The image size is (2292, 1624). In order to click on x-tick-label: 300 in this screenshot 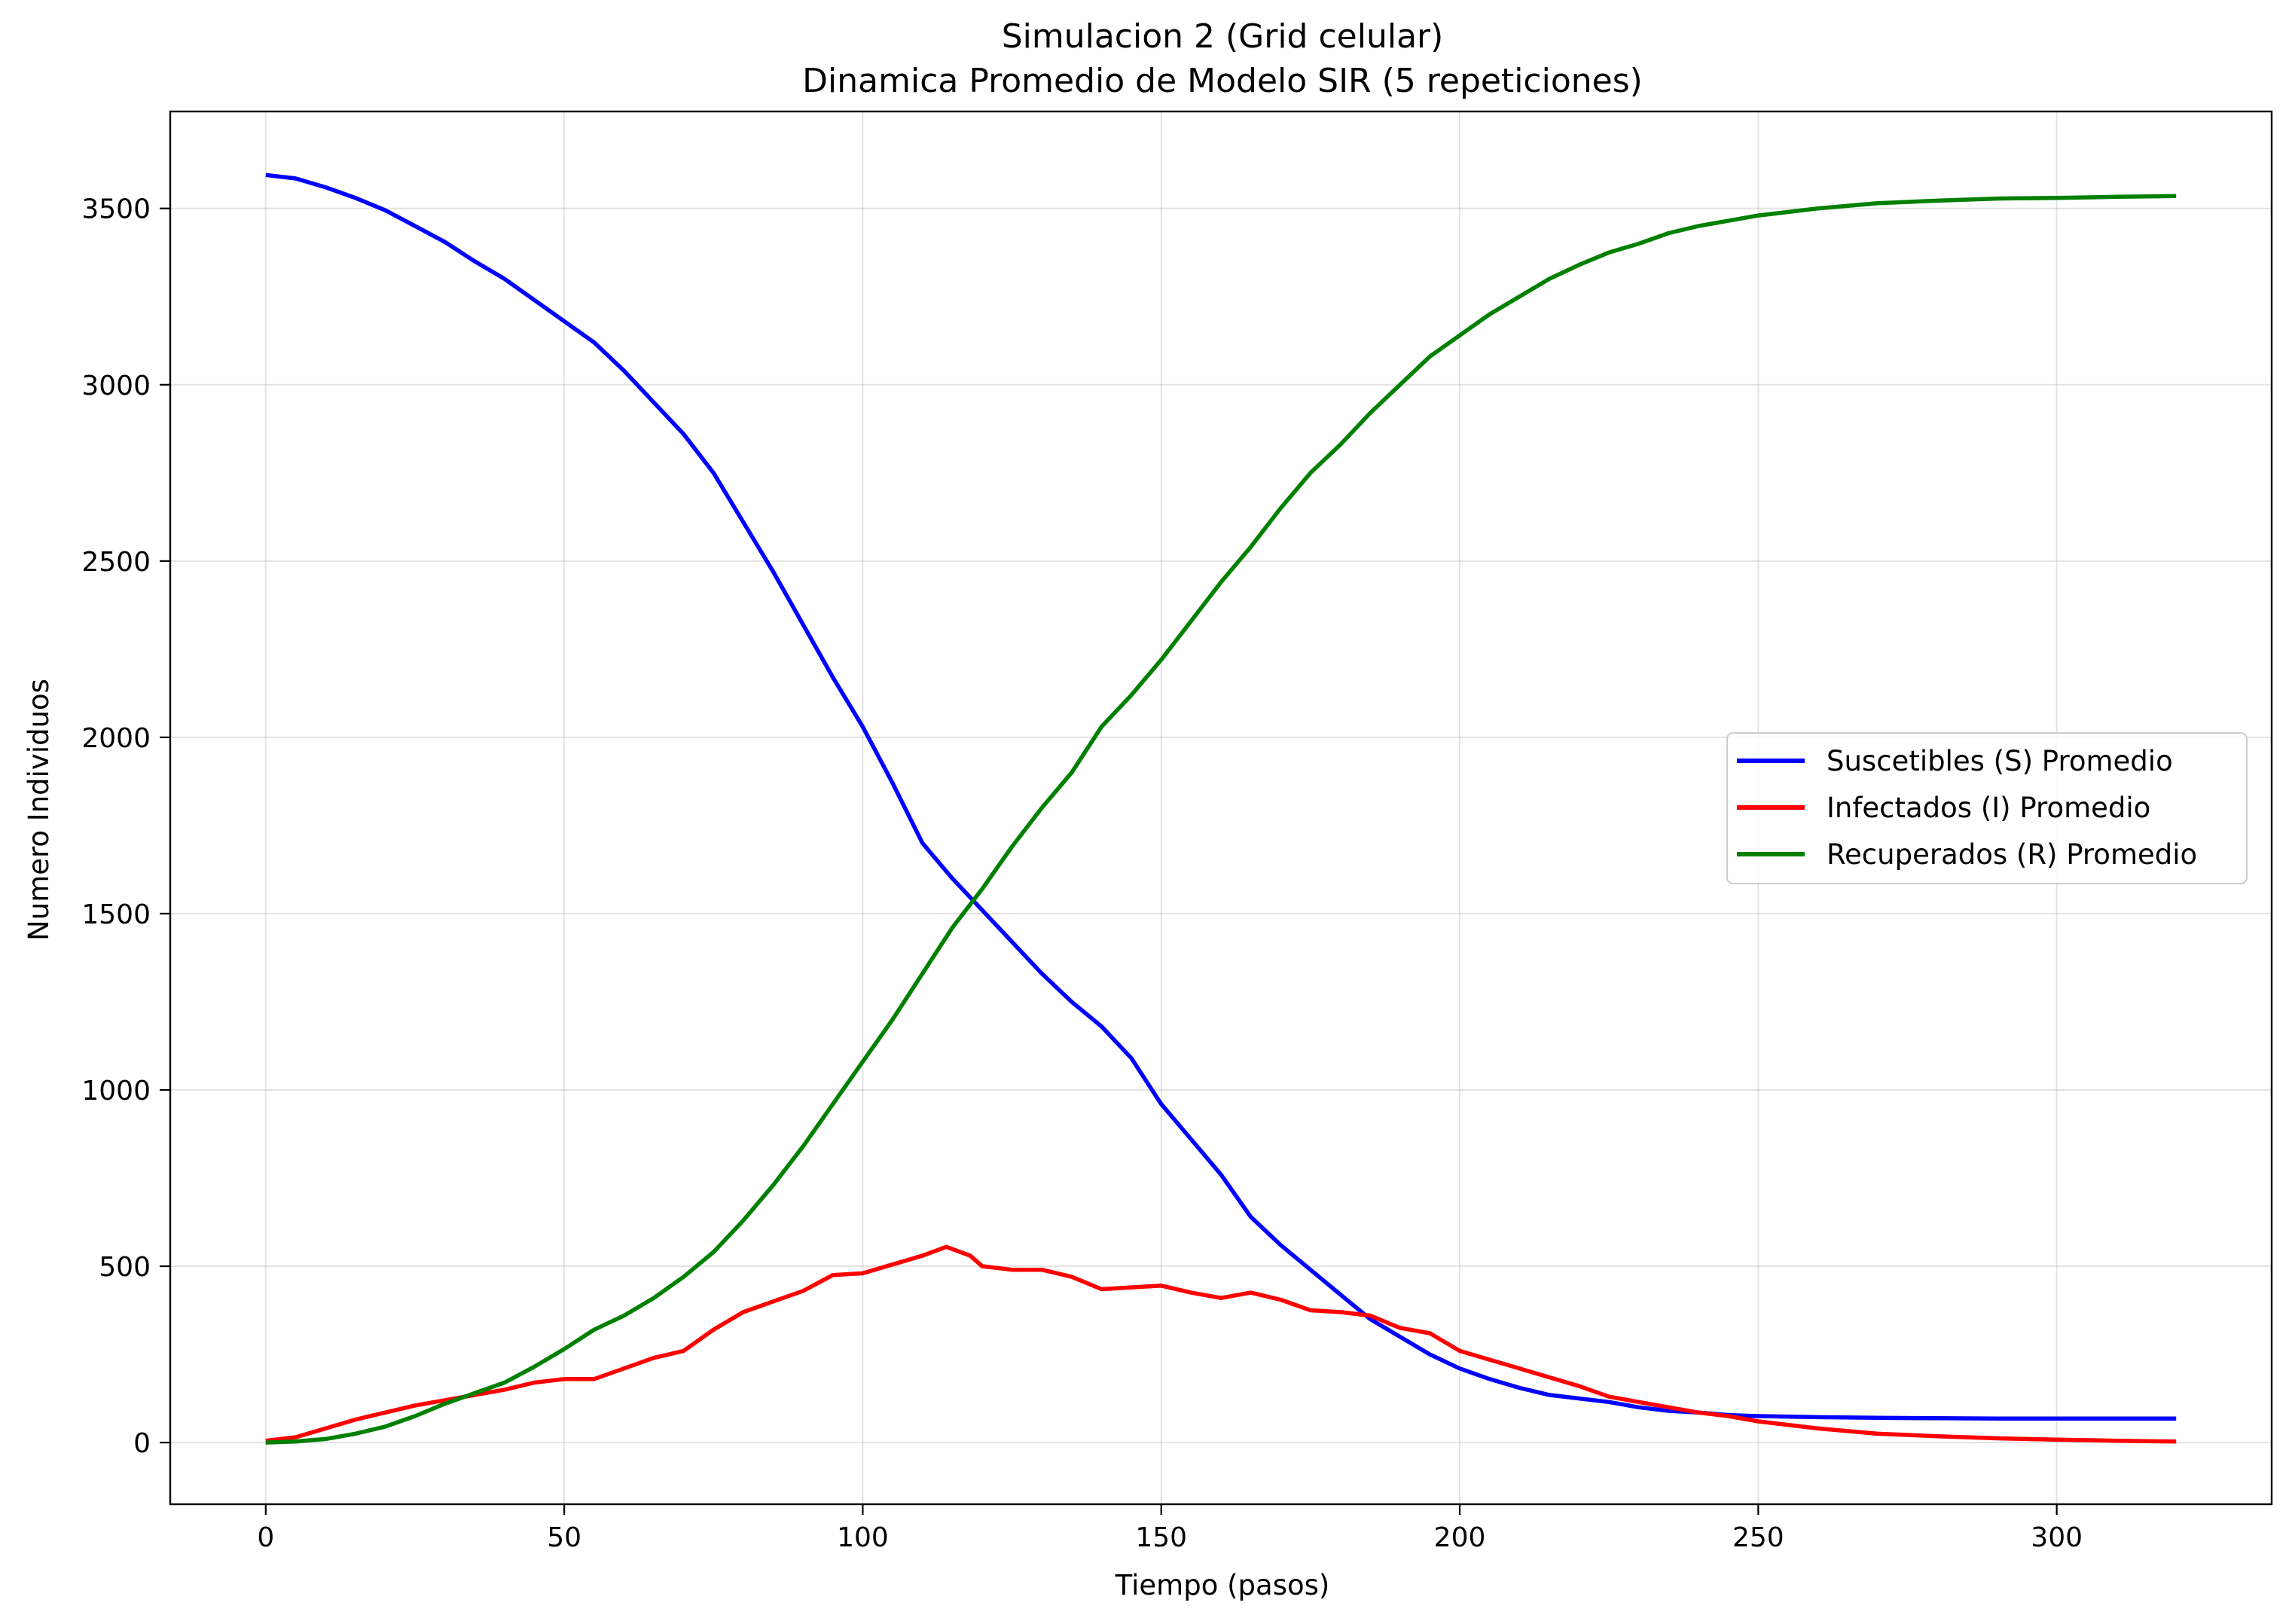, I will do `click(2057, 1538)`.